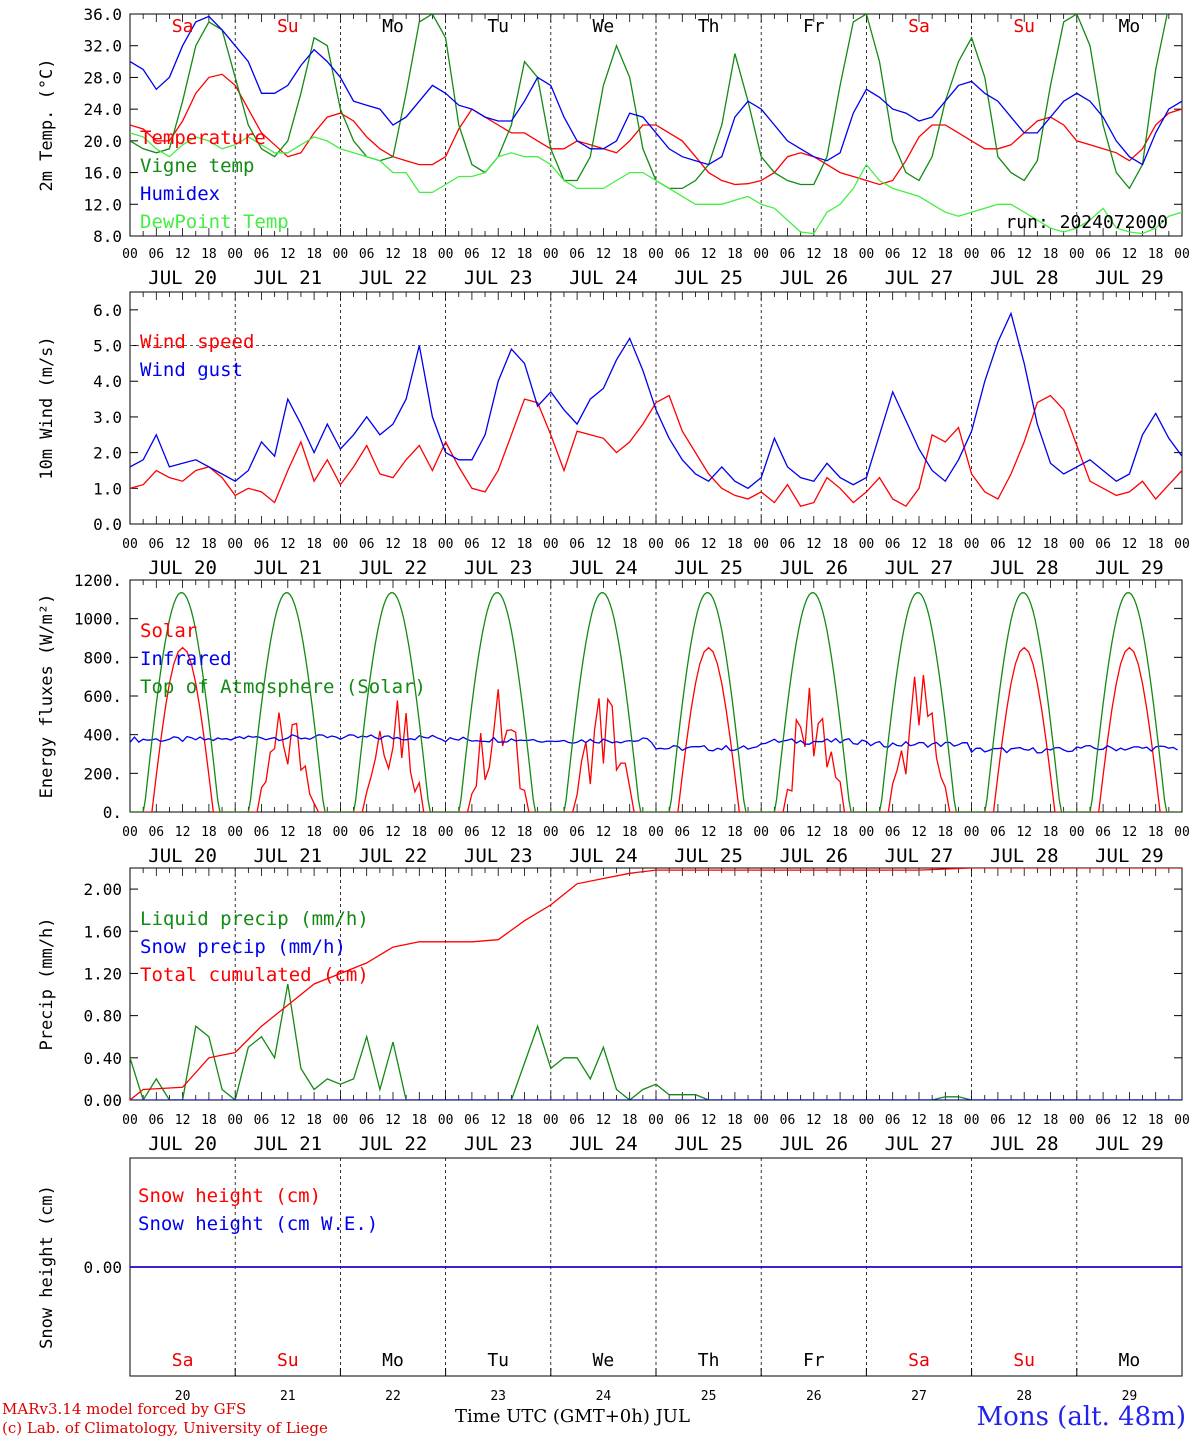  Describe the element at coordinates (919, 568) in the screenshot. I see `date-label: JUL 27` at that location.